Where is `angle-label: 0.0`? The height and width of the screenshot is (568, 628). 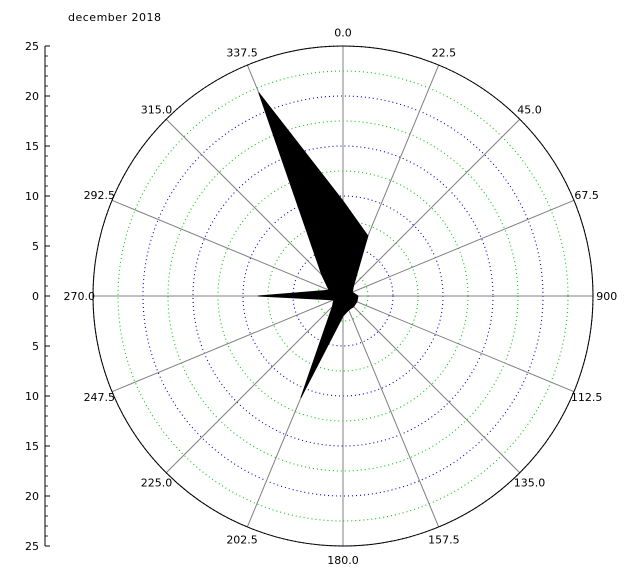 angle-label: 0.0 is located at coordinates (343, 32).